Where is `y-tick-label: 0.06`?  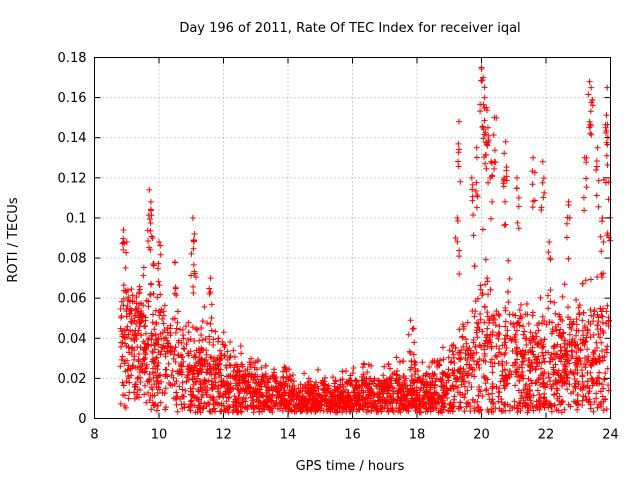
y-tick-label: 0.06 is located at coordinates (72, 299).